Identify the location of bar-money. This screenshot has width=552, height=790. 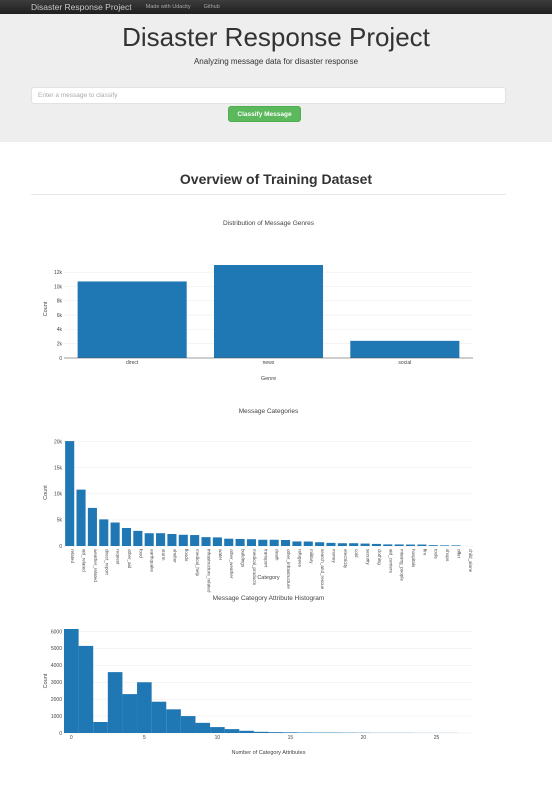
(331, 544).